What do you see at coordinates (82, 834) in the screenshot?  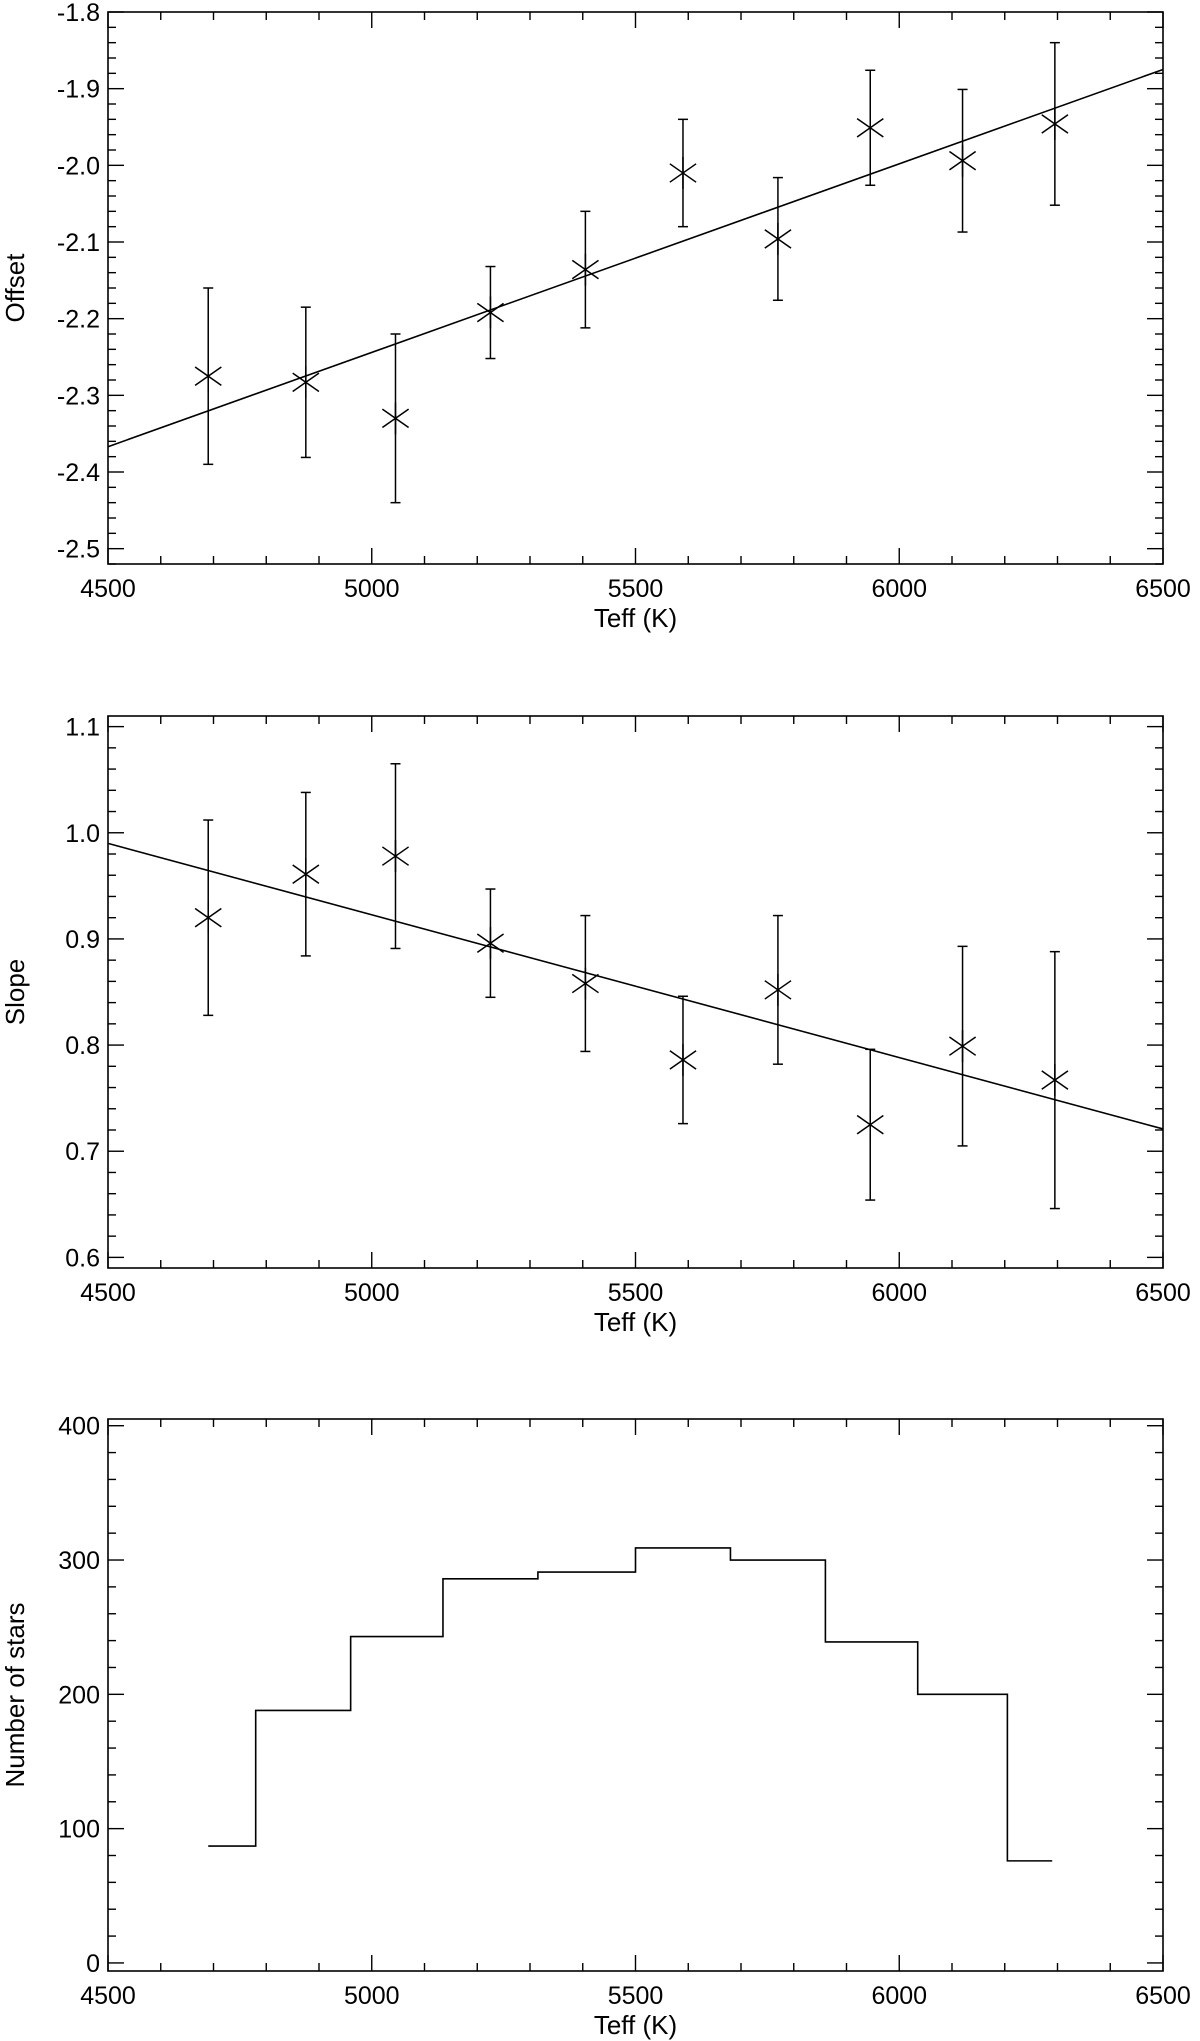 I see `slope-y-tick-label: 1.0` at bounding box center [82, 834].